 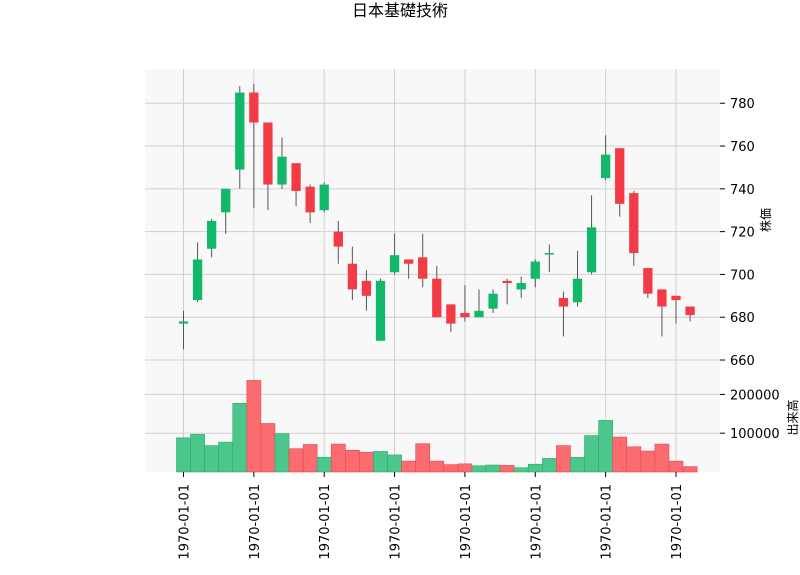 I want to click on volume-tick-label: 200000, so click(x=755, y=395).